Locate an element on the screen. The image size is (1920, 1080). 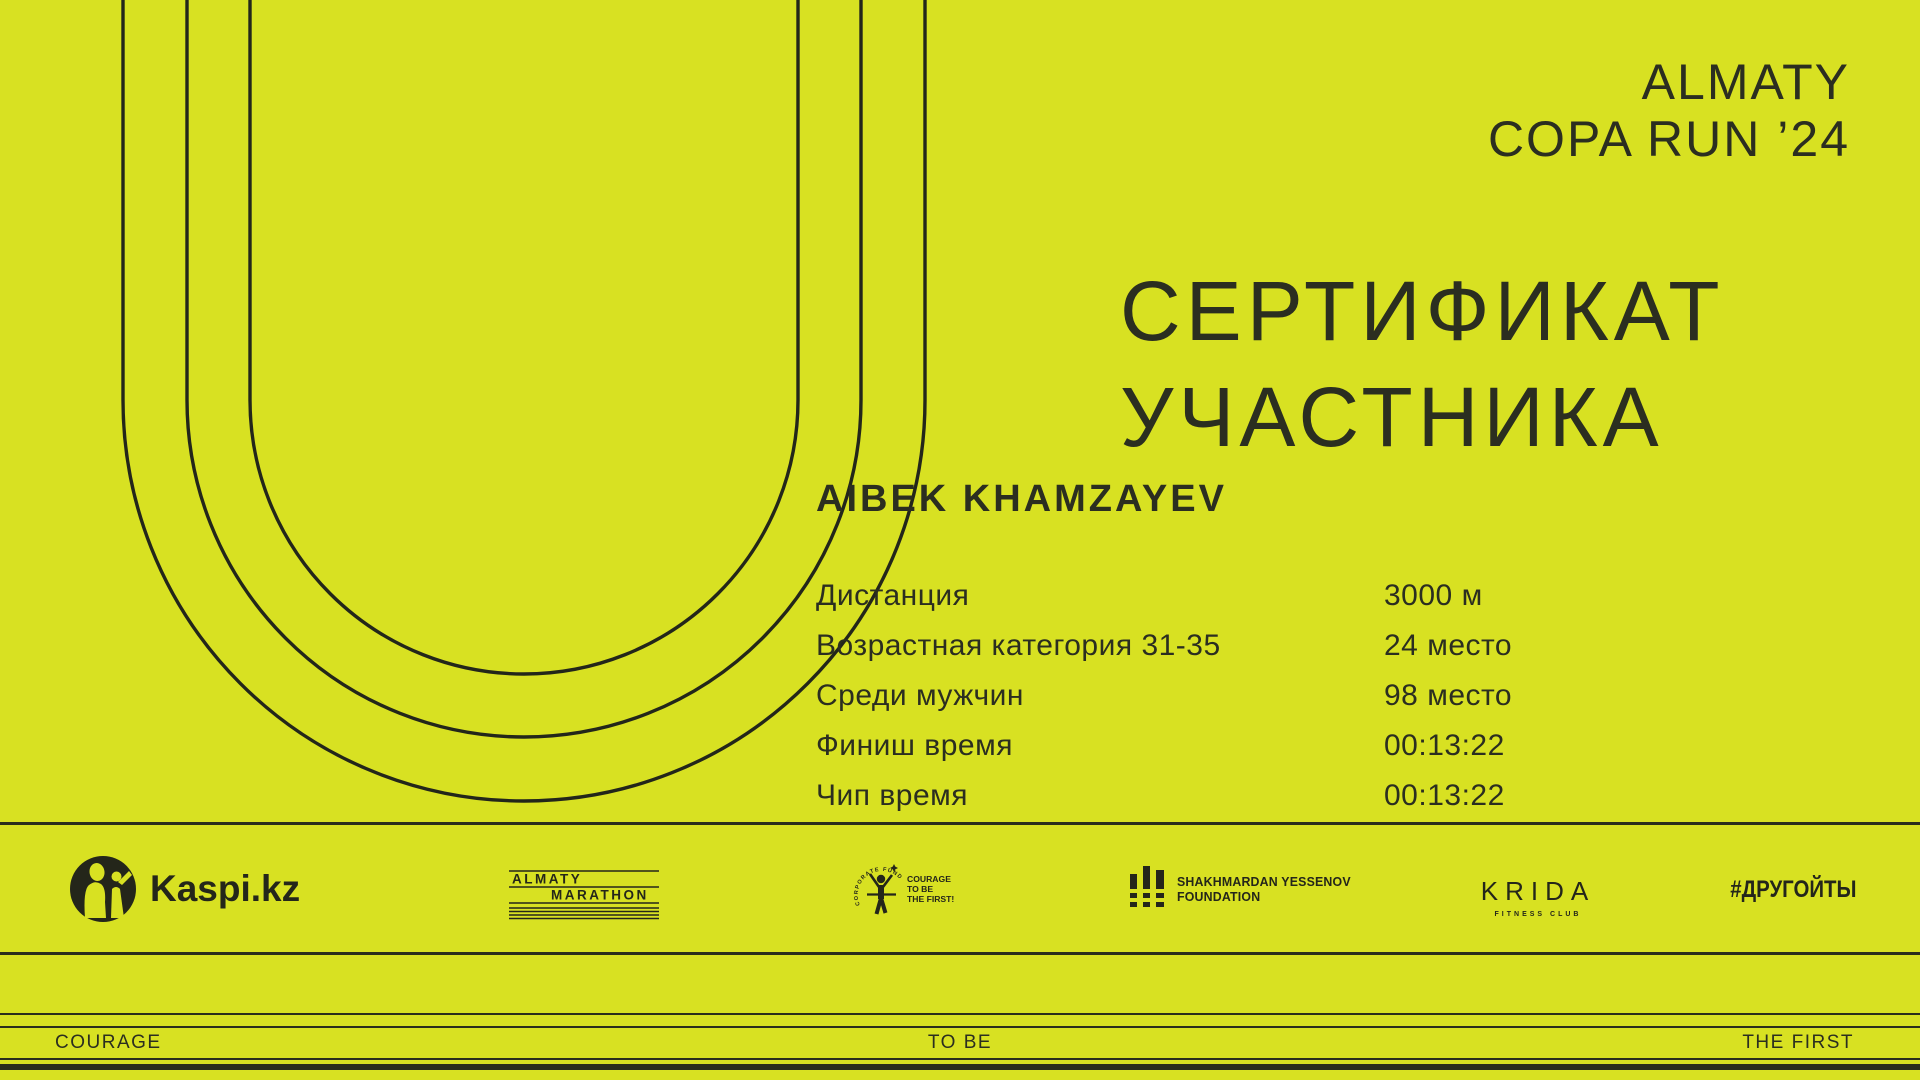
event-title: ALMATY COPA RUN ’24 is located at coordinates (1669, 111).